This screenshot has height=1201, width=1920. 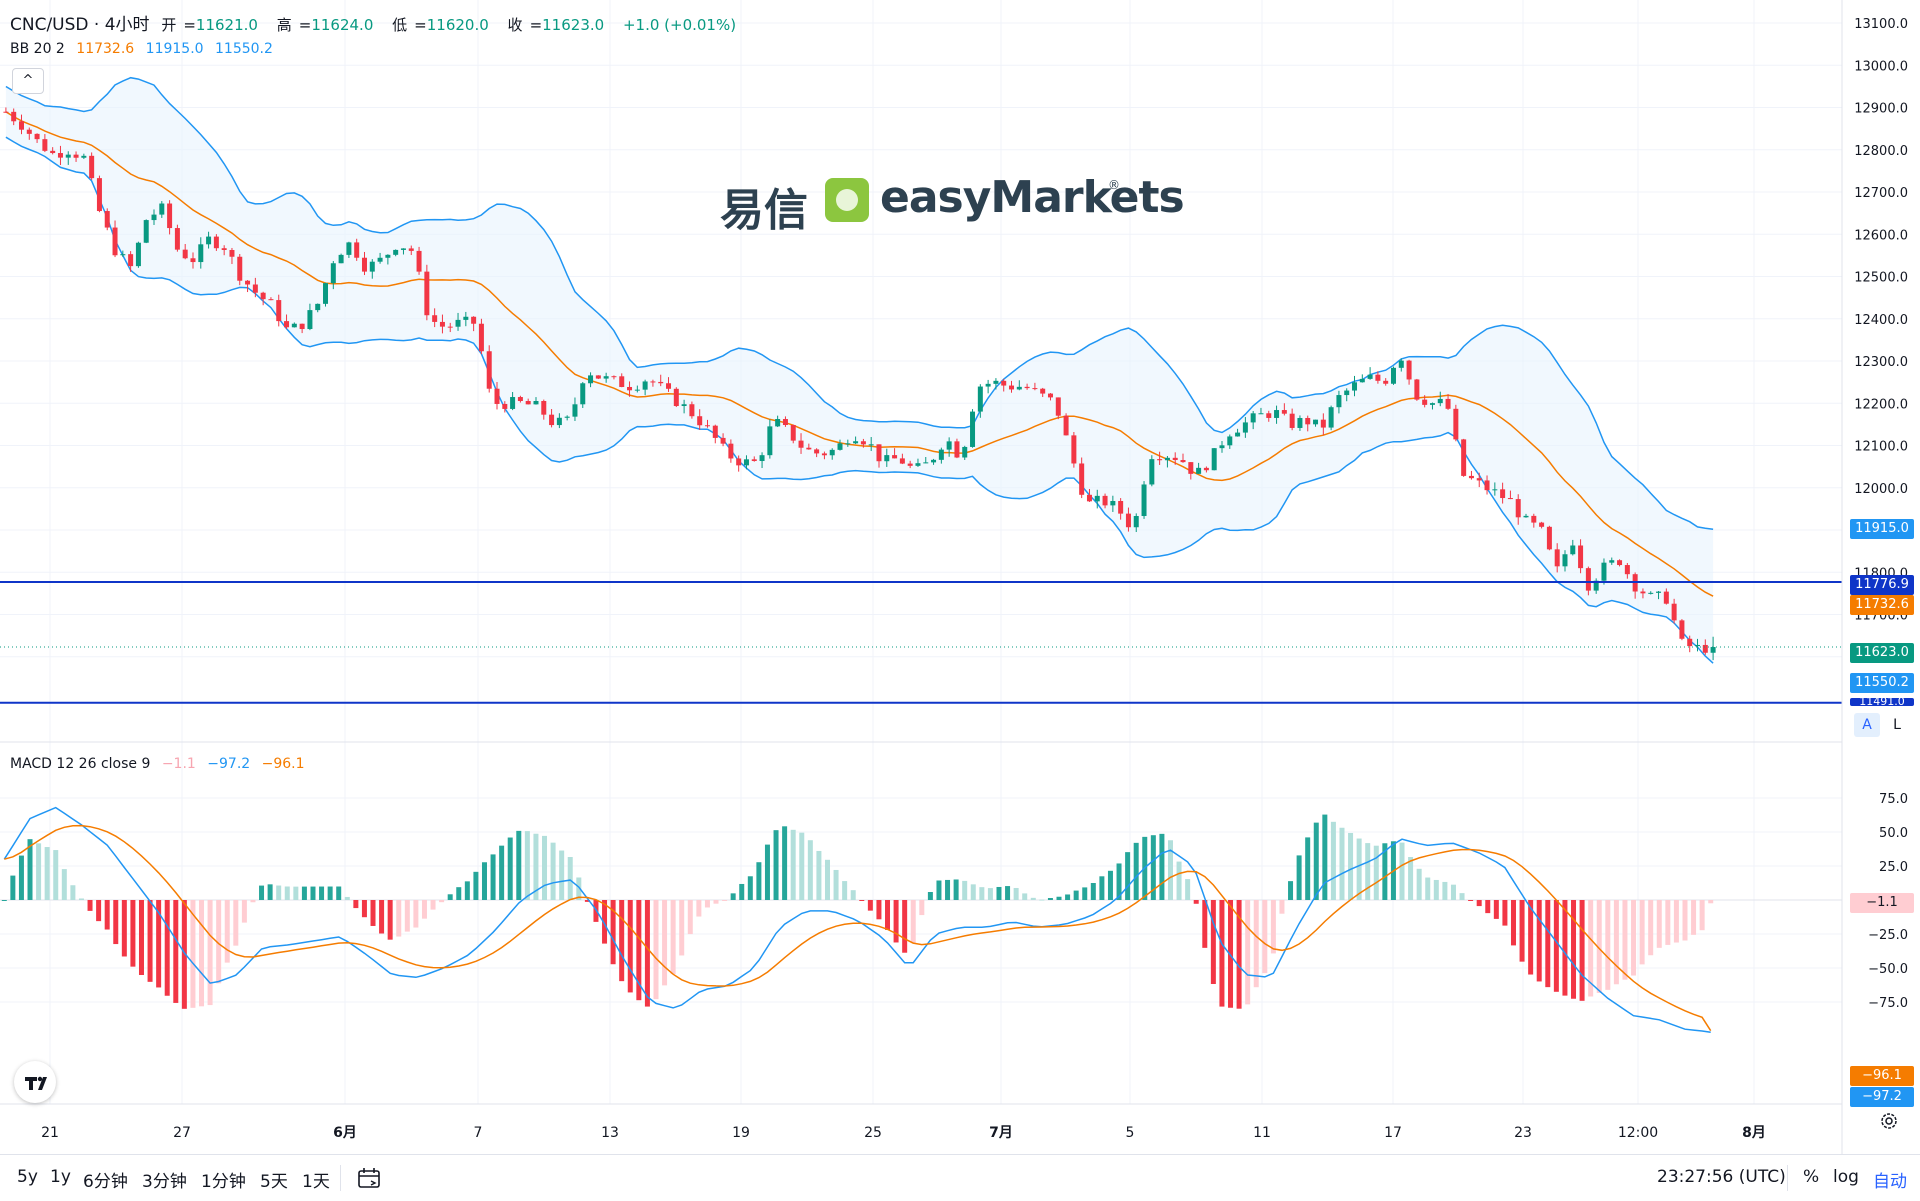 I want to click on macd-legend: MACD 12 26 close 9 −1.1 −97.2 −96.1, so click(x=161, y=764).